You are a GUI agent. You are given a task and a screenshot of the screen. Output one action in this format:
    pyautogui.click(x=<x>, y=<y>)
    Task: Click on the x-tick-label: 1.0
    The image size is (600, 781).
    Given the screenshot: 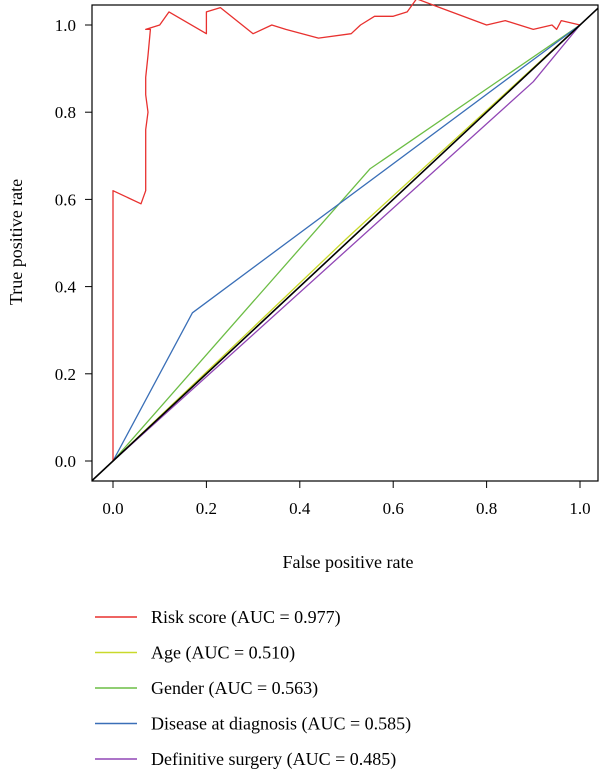 What is the action you would take?
    pyautogui.click(x=579, y=508)
    